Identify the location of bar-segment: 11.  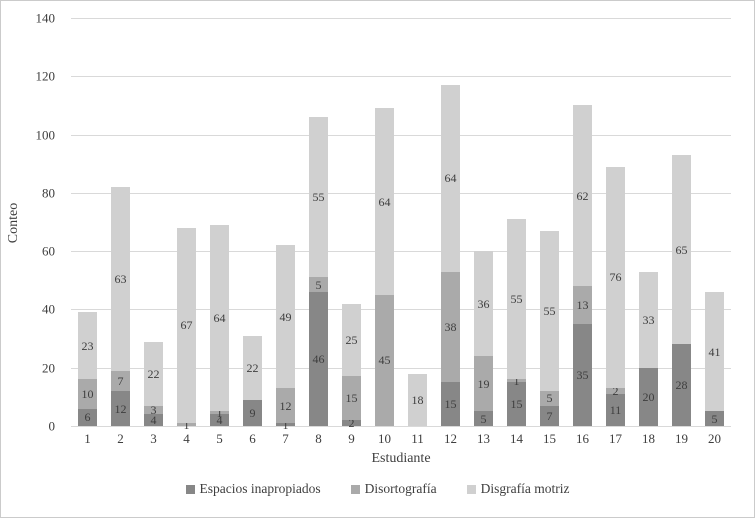
(615, 409).